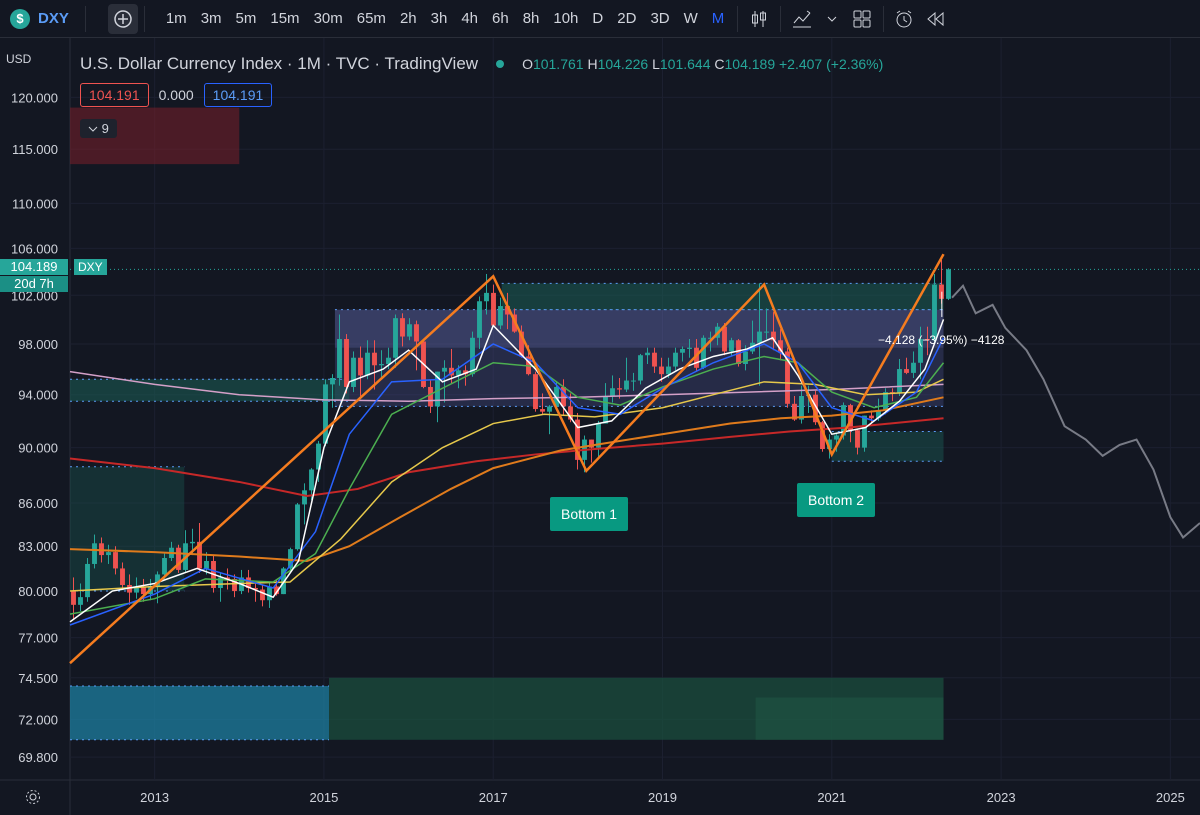  I want to click on interval-8h: 8h, so click(531, 18).